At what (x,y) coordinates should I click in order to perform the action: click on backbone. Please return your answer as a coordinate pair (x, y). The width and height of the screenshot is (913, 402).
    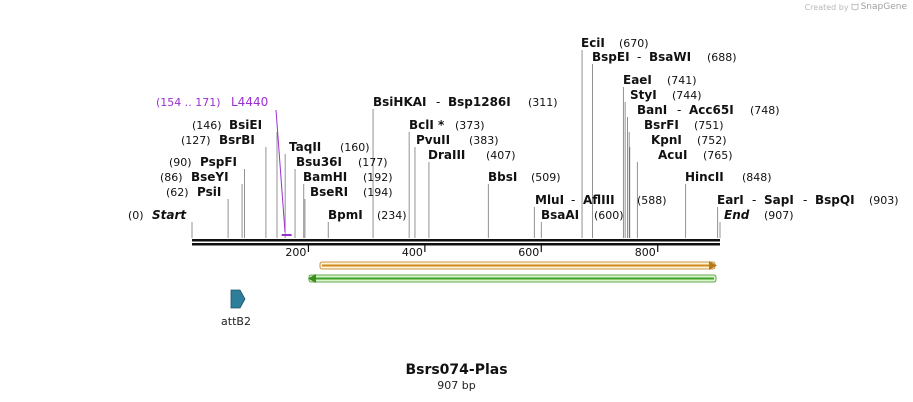
    Looking at the image, I should click on (456, 242).